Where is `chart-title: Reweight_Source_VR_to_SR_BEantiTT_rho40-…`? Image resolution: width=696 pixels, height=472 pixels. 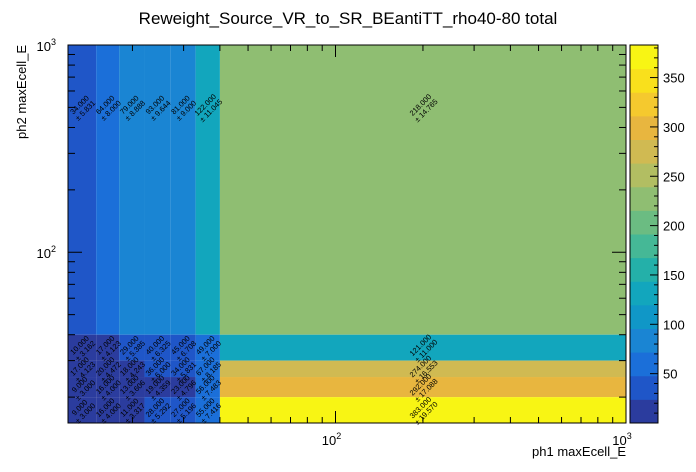
chart-title: Reweight_Source_VR_to_SR_BEantiTT_rho40-… is located at coordinates (348, 18).